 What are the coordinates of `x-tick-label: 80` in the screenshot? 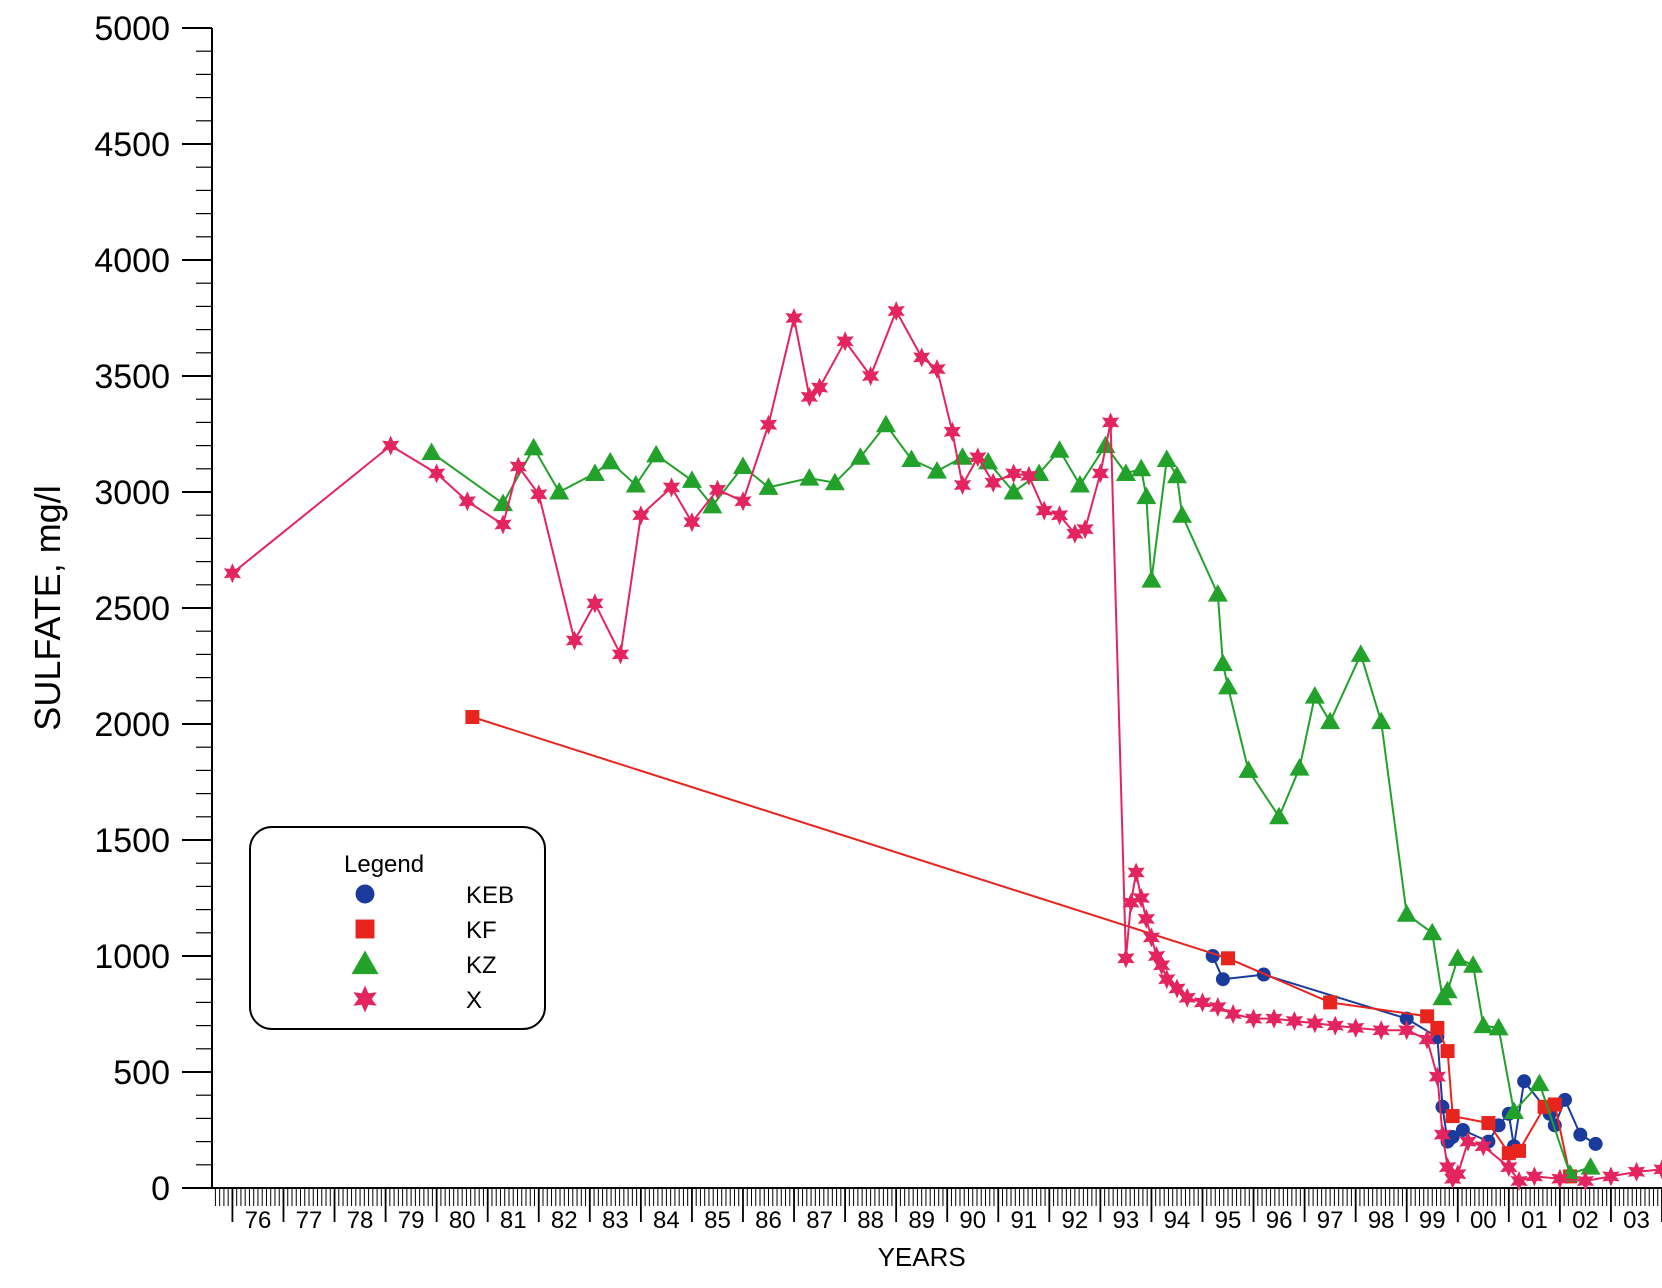 It's located at (462, 1220).